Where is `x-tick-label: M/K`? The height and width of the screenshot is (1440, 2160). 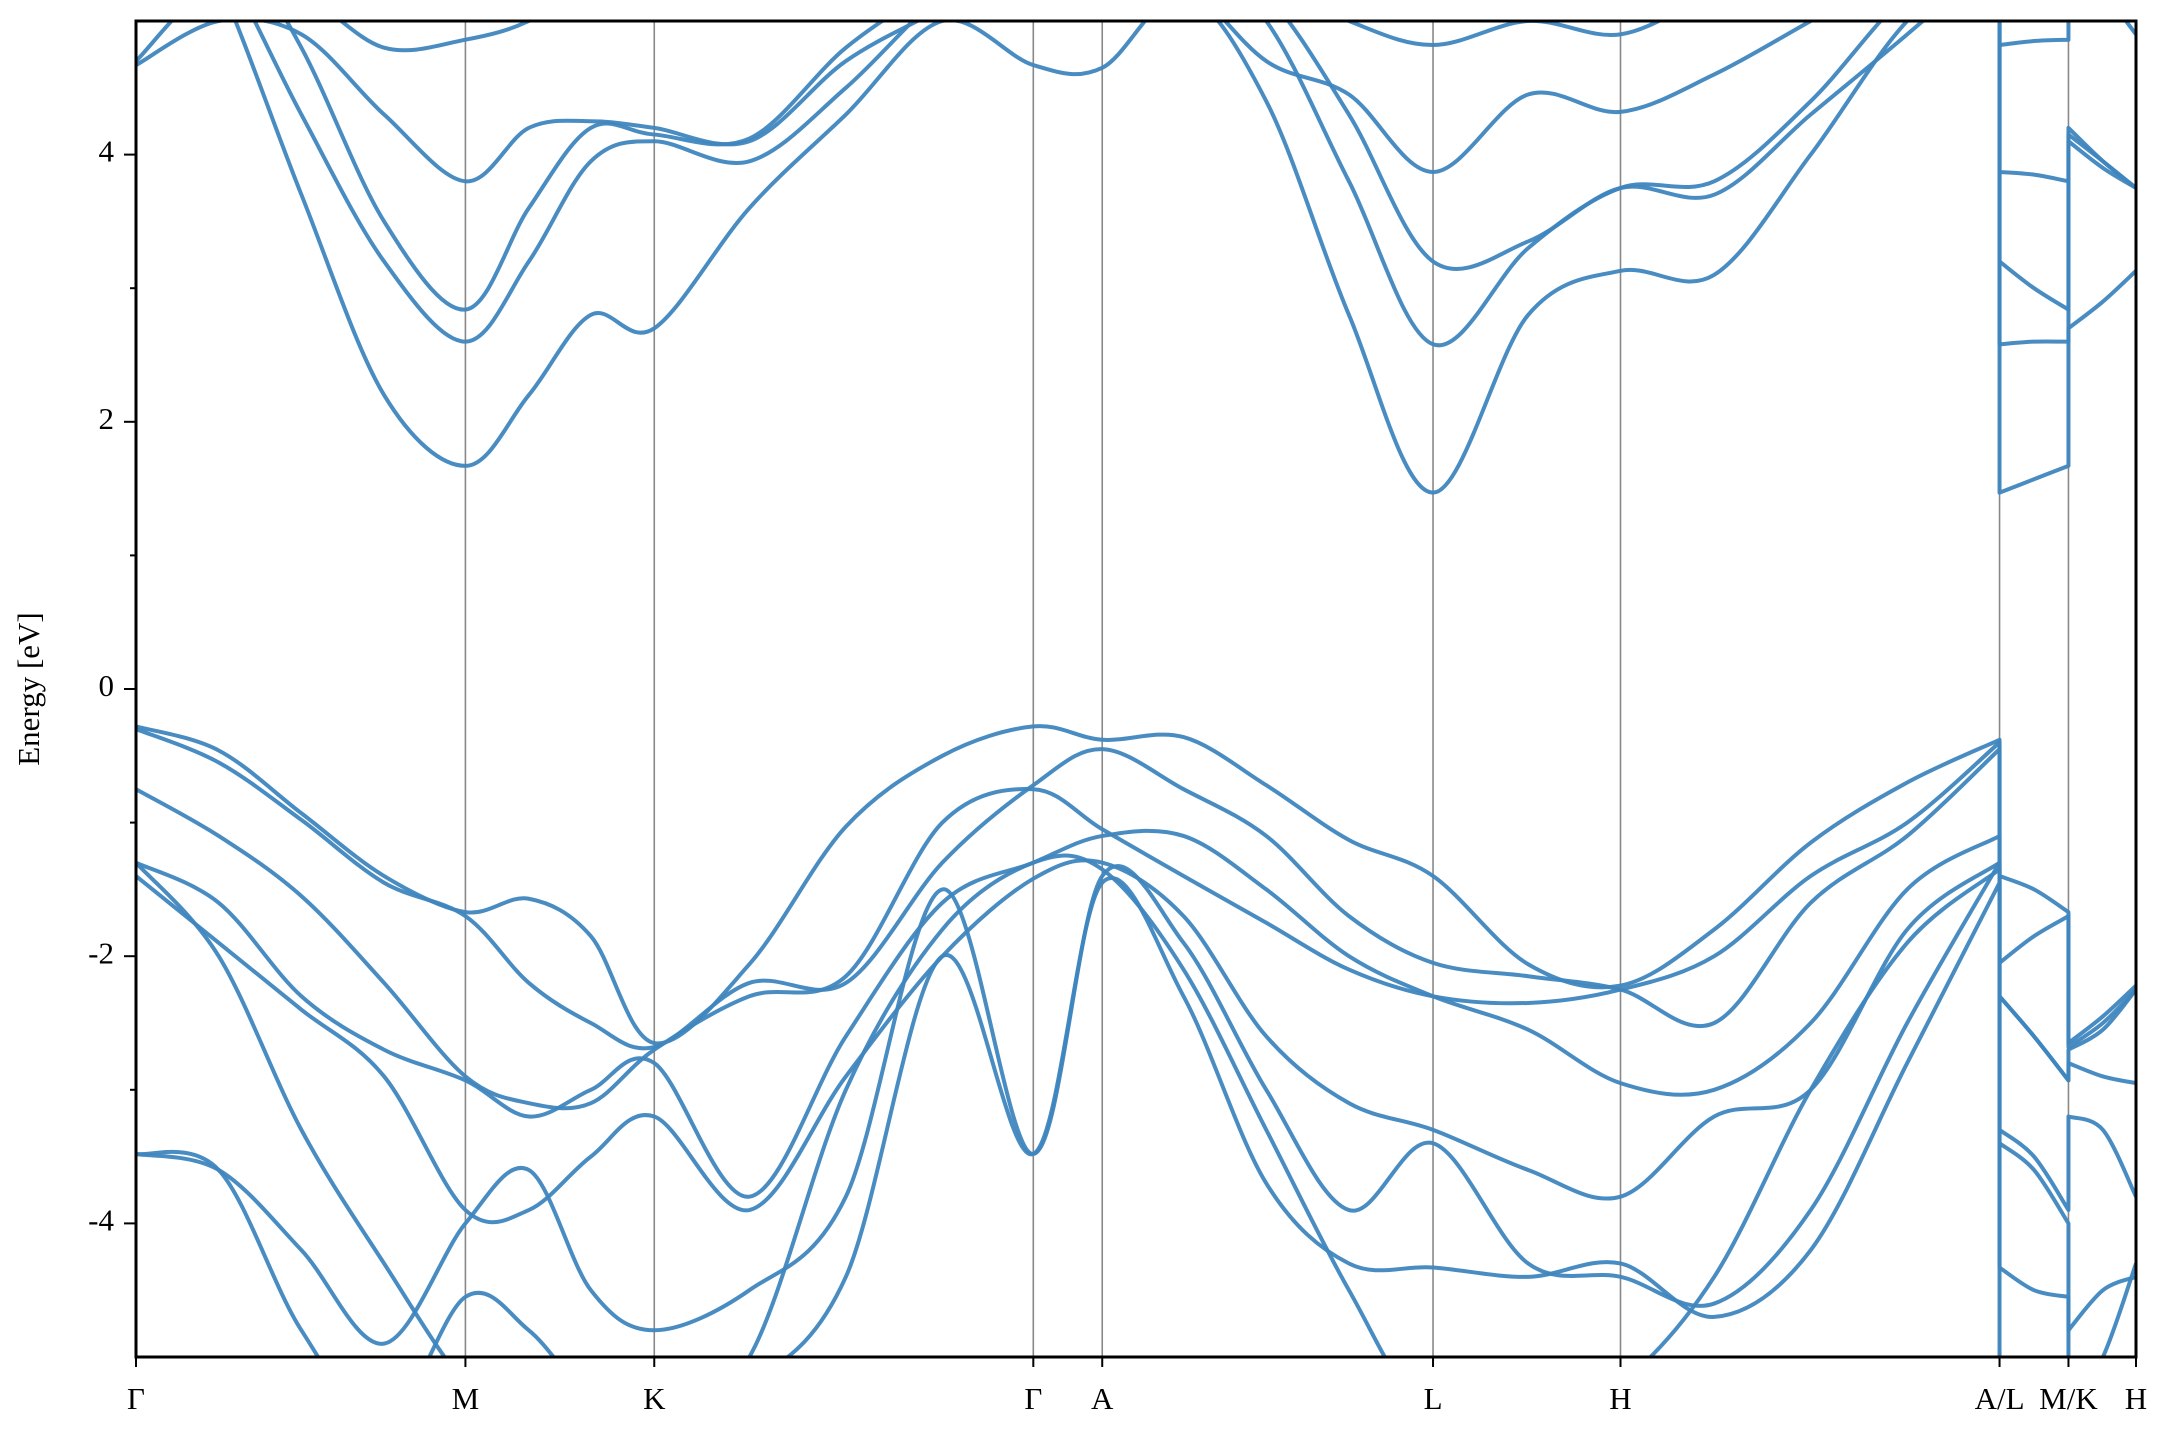
x-tick-label: M/K is located at coordinates (2068, 1398).